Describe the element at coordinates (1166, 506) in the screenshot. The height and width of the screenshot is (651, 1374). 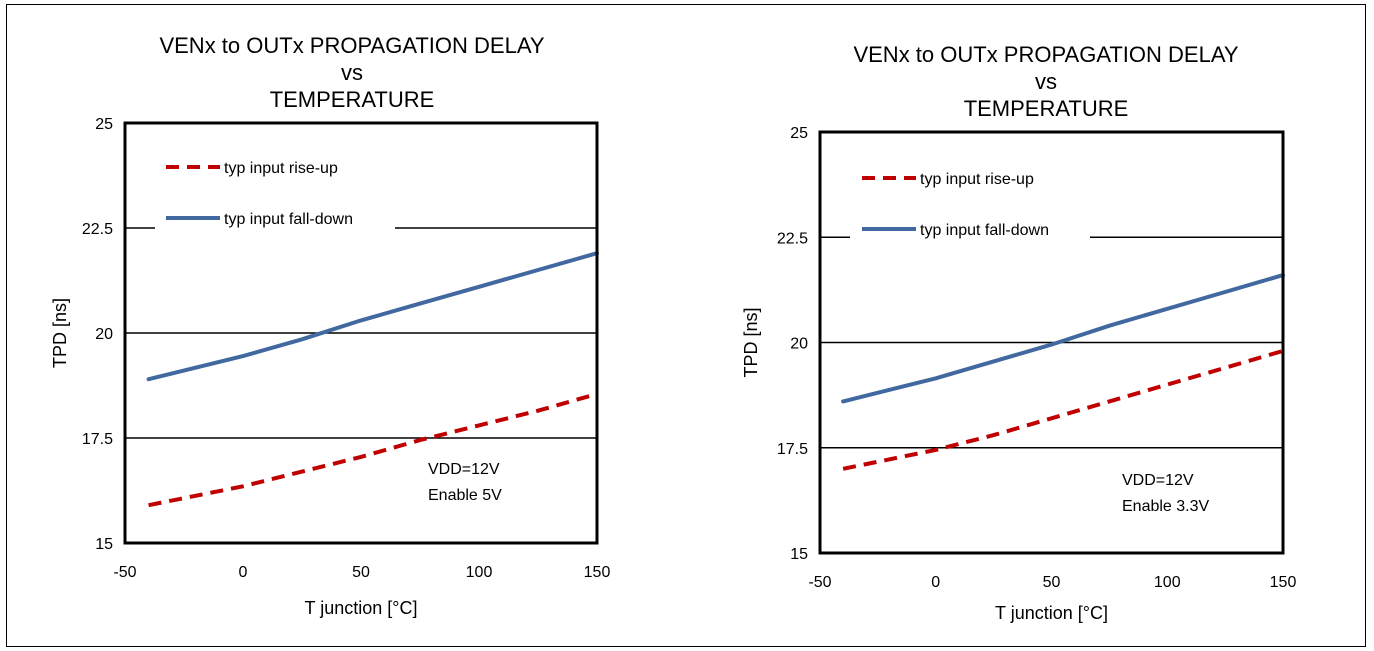
I see `condition-annotation: Enable 3.3V` at that location.